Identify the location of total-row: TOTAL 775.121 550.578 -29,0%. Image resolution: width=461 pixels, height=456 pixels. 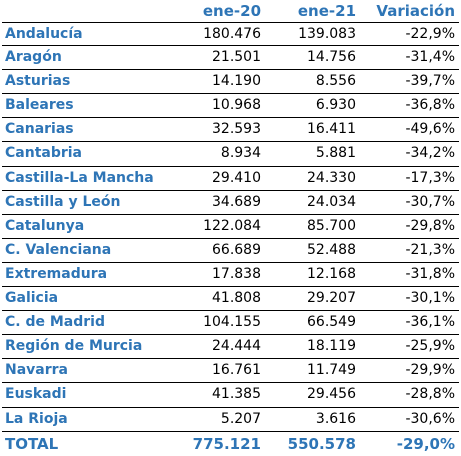
(230, 444).